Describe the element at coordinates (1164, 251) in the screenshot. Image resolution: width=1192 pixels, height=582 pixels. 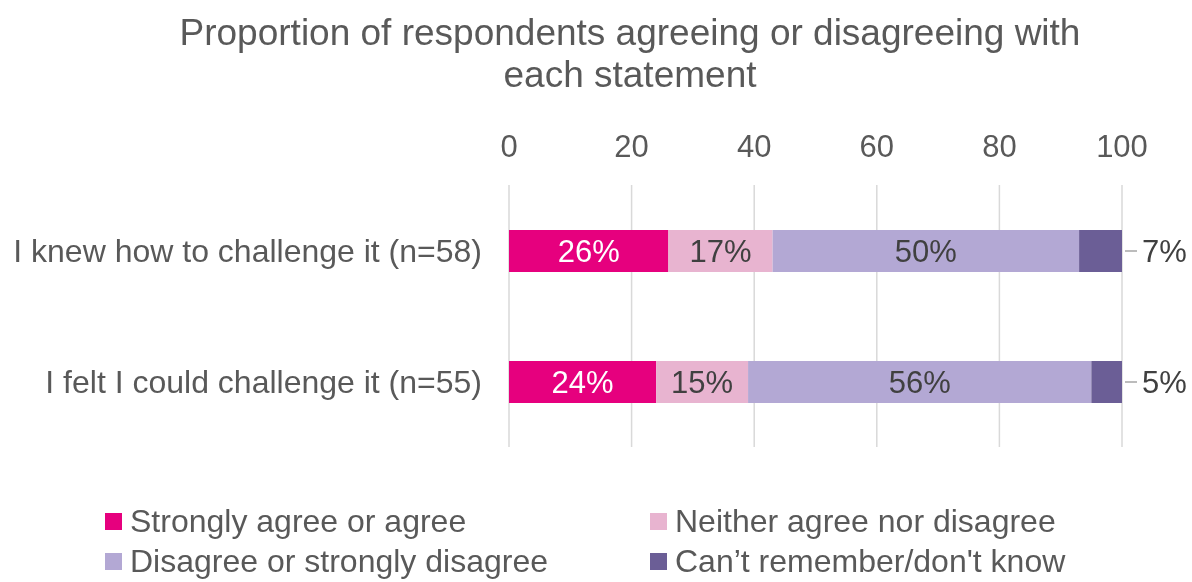
I see `data-label: 7%` at that location.